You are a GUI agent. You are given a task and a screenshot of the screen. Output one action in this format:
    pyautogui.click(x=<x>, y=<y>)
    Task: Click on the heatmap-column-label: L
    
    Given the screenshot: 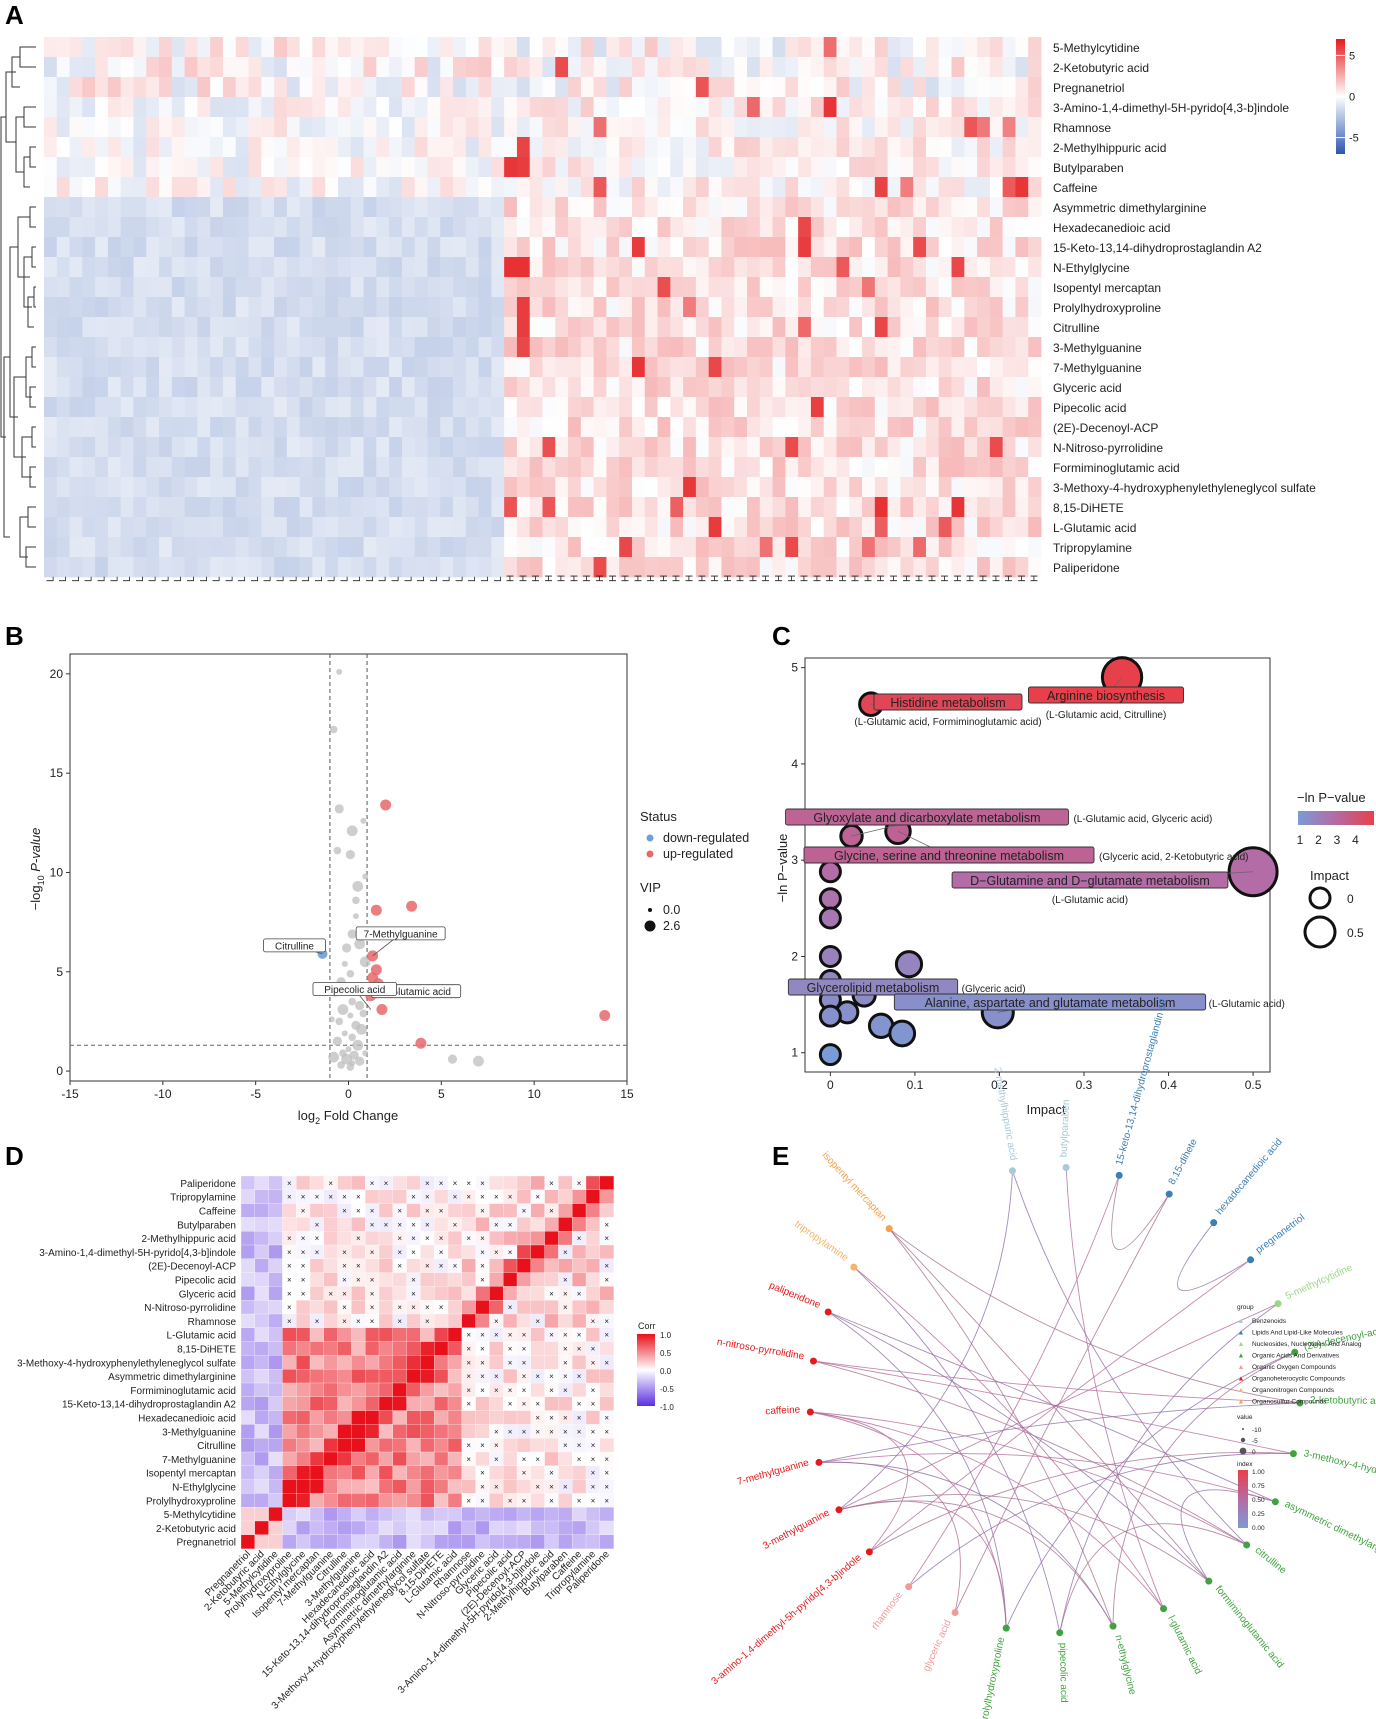 What is the action you would take?
    pyautogui.click(x=421, y=579)
    